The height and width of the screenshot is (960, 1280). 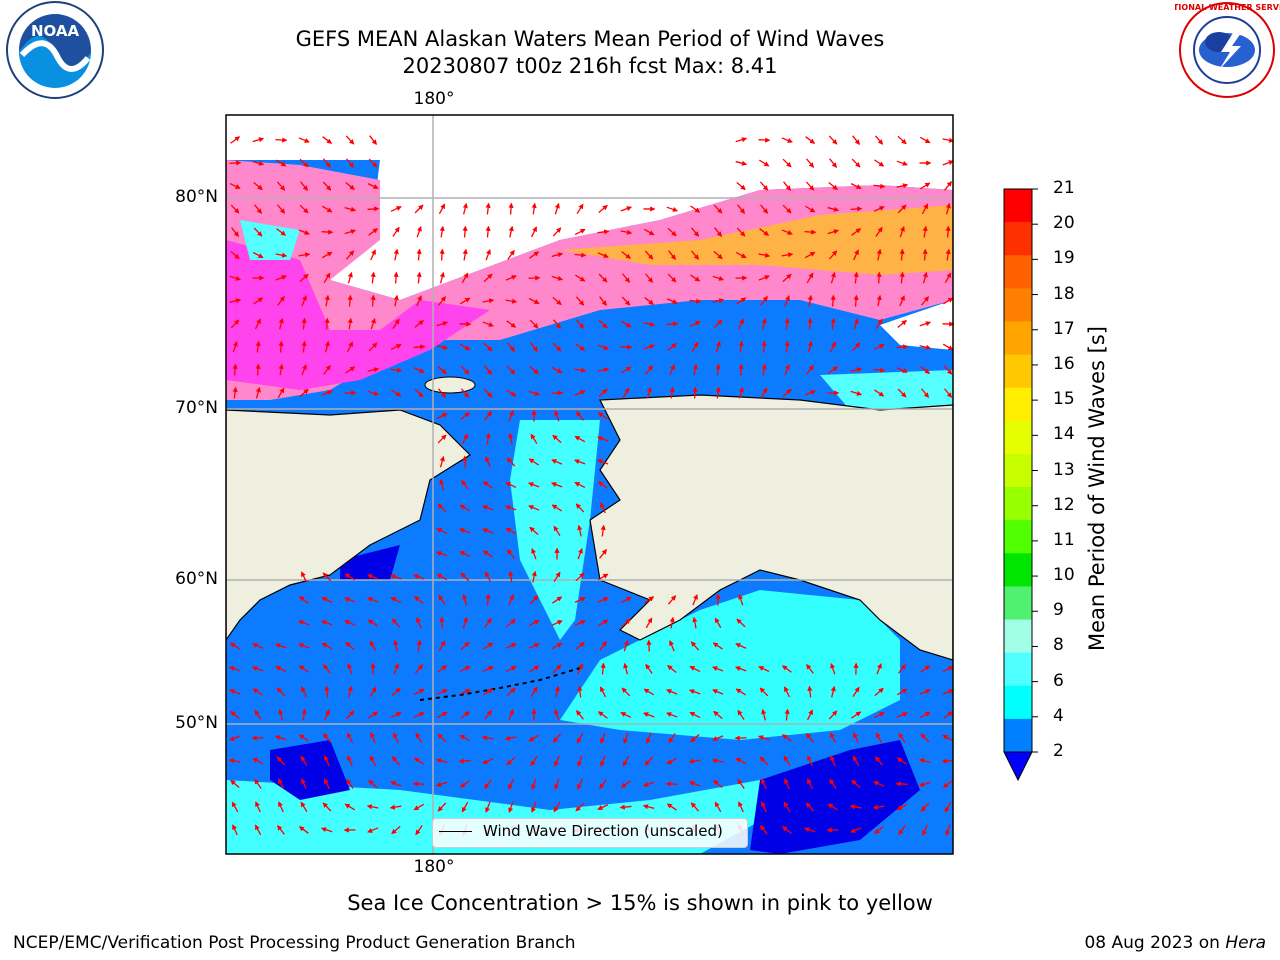 I want to click on lat-label-70n: 70°N, so click(x=196, y=408).